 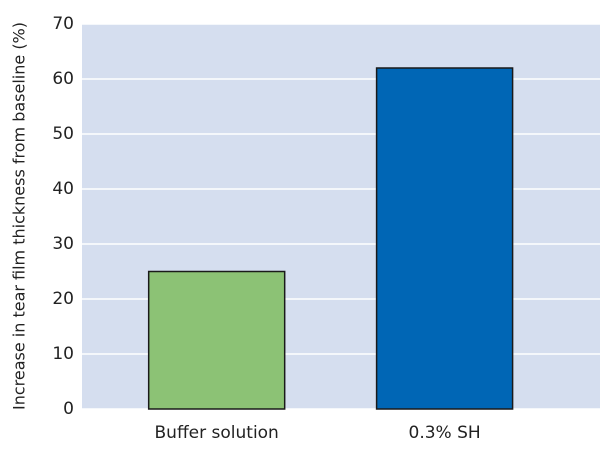 I want to click on y-tick-label: 10, so click(x=63, y=354).